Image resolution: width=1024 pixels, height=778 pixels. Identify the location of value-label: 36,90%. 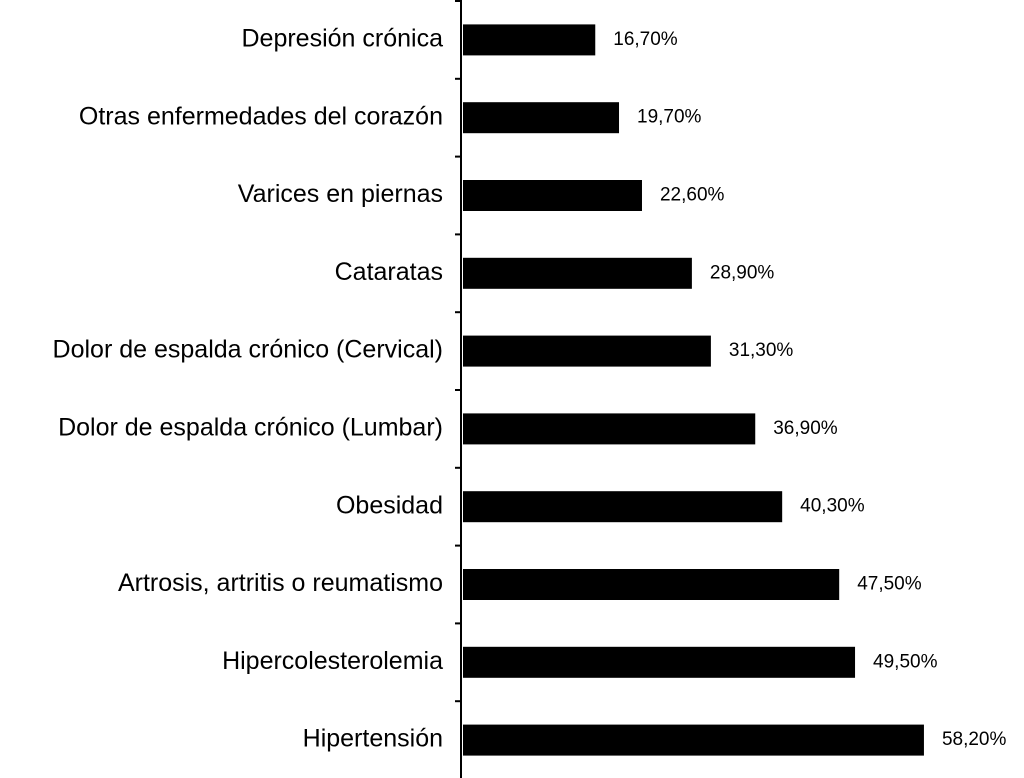
(805, 428).